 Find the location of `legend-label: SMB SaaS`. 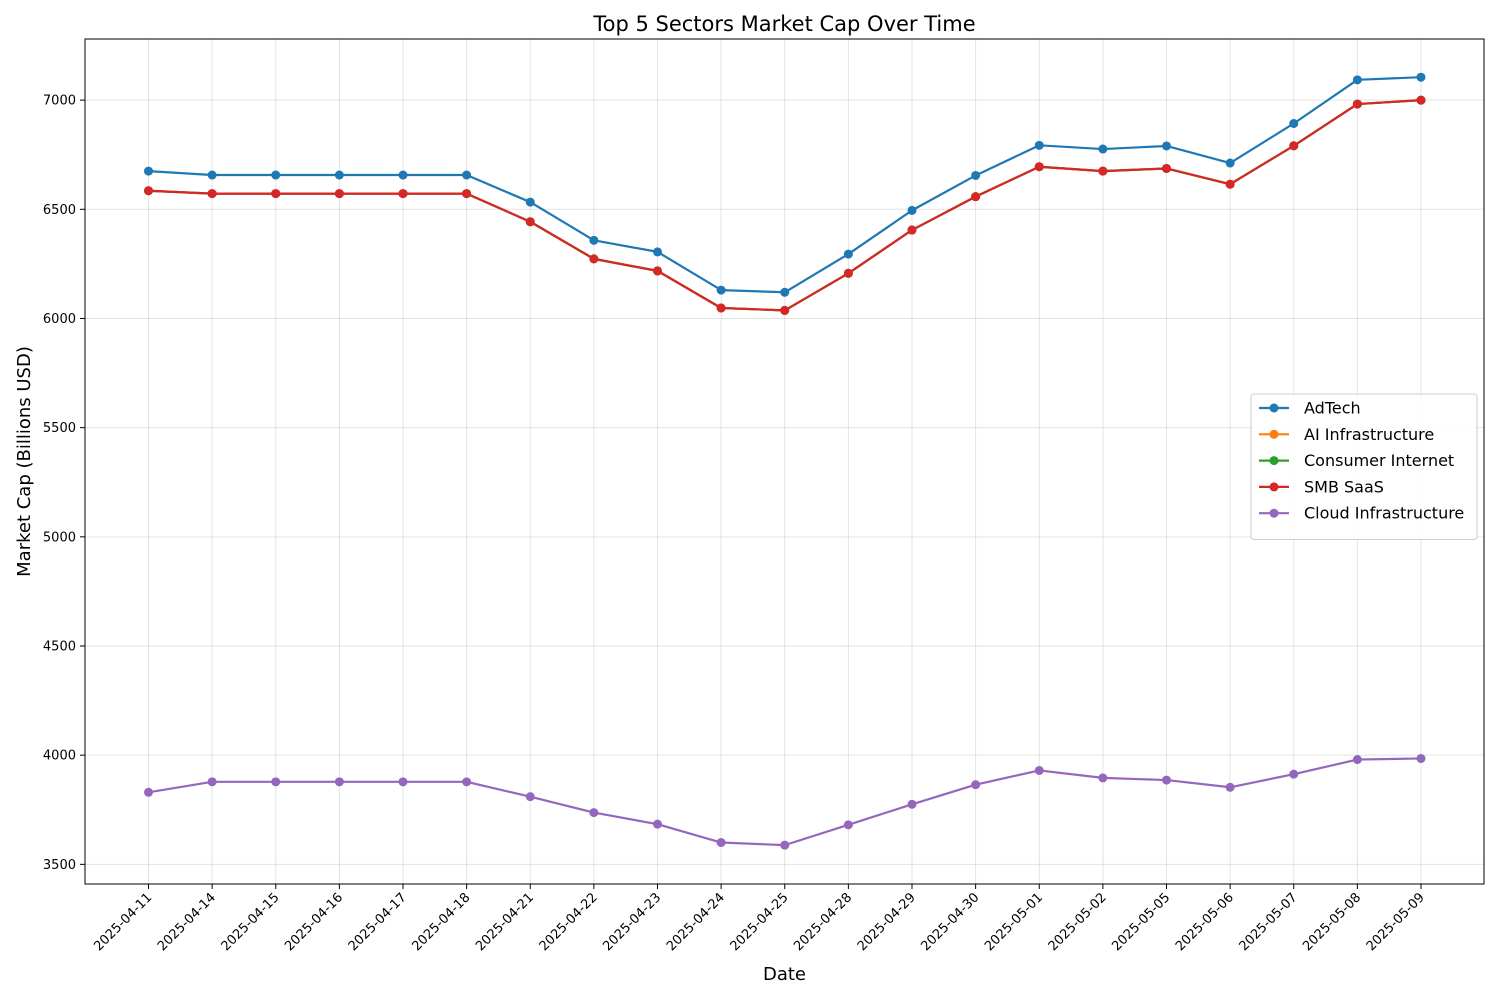

legend-label: SMB SaaS is located at coordinates (1344, 486).